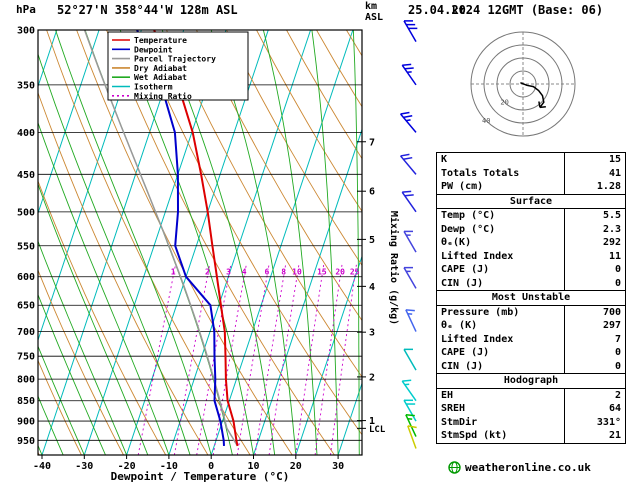  What do you see at coordinates (531, 215) in the screenshot?
I see `table-row: Temp (°C) 5.5` at bounding box center [531, 215].